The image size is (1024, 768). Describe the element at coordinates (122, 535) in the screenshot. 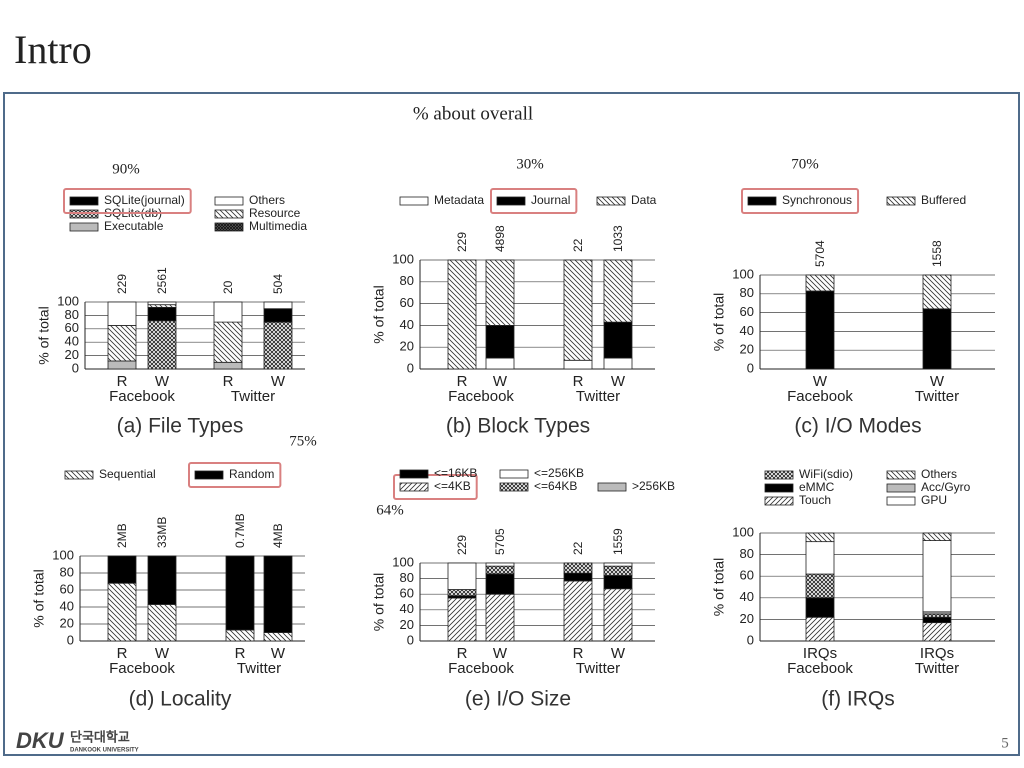

I see `bar-total-label: 2MB` at that location.